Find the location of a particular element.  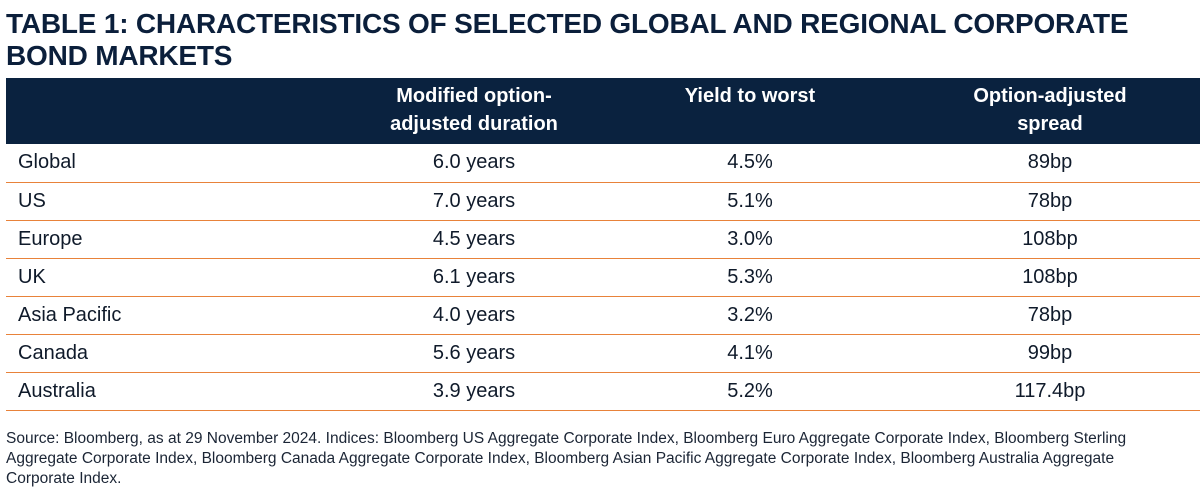

cell-yield: 5.3% is located at coordinates (750, 276).